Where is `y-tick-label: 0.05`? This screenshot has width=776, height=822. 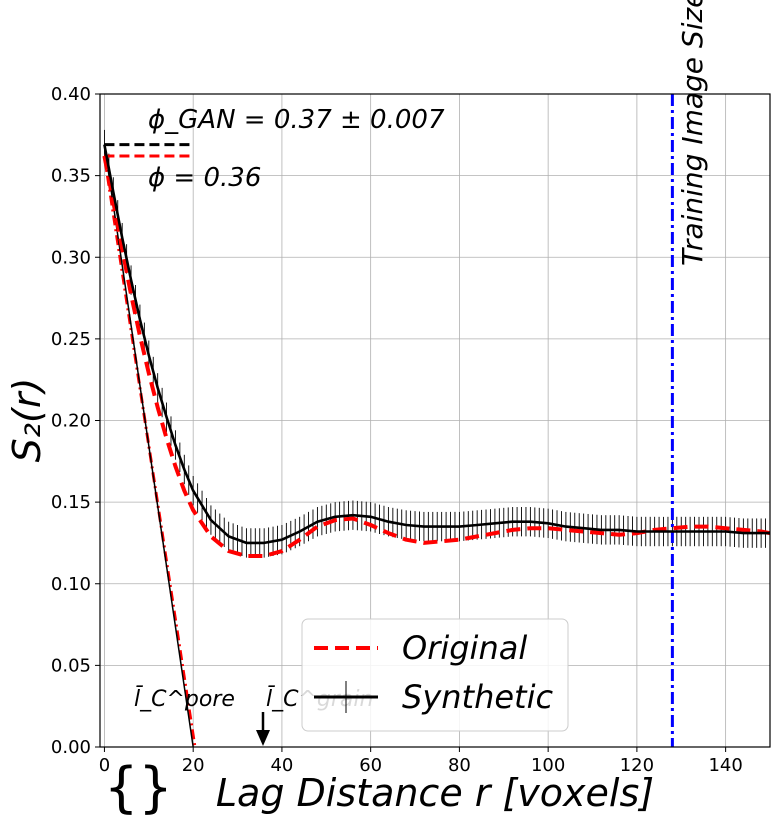
y-tick-label: 0.05 is located at coordinates (71, 665).